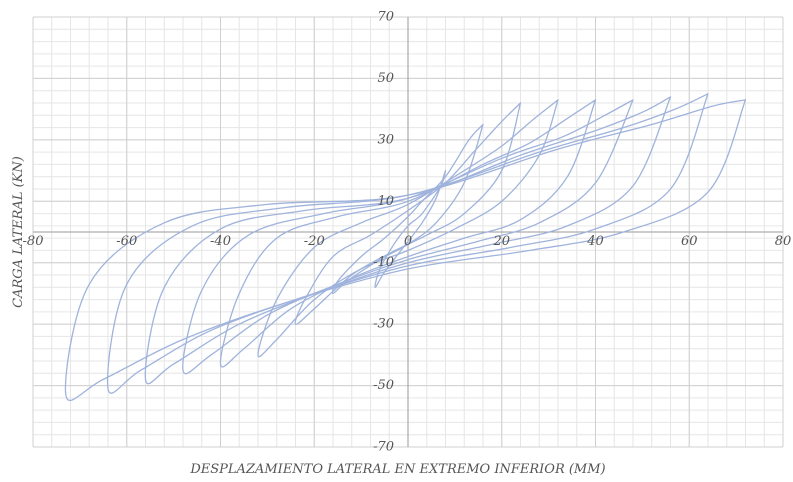 This screenshot has width=793, height=482. What do you see at coordinates (33, 241) in the screenshot?
I see `x-tick-label: -80` at bounding box center [33, 241].